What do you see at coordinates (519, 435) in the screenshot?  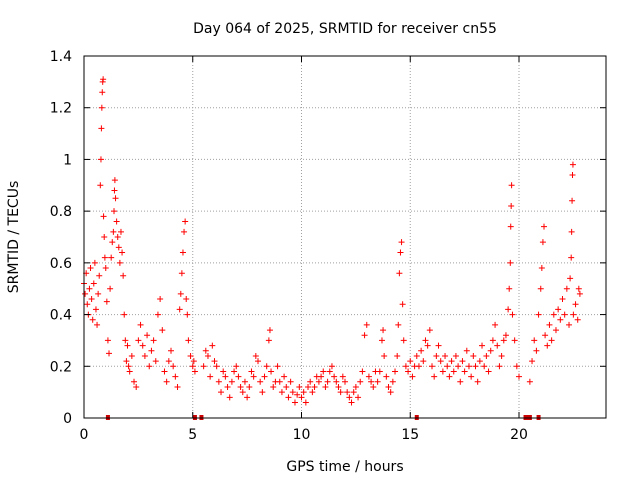 I see `x-tick-label: 20` at bounding box center [519, 435].